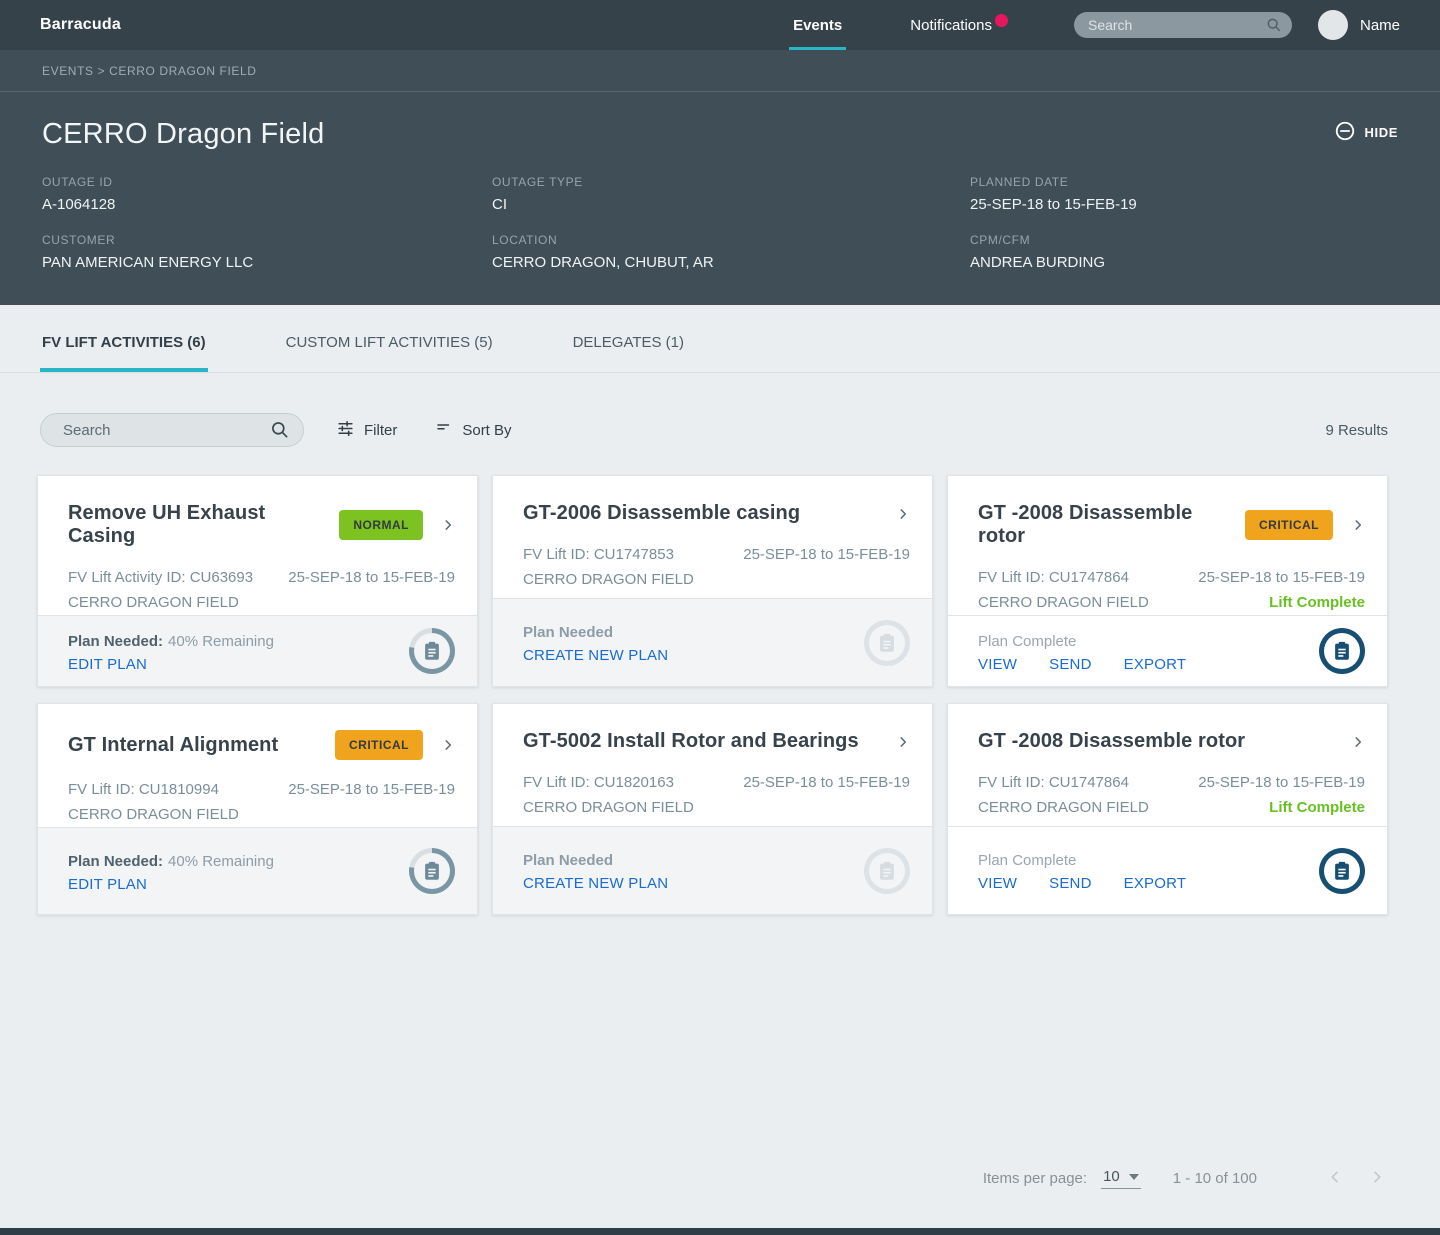  Describe the element at coordinates (818, 25) in the screenshot. I see `nav-item-events: Events` at that location.